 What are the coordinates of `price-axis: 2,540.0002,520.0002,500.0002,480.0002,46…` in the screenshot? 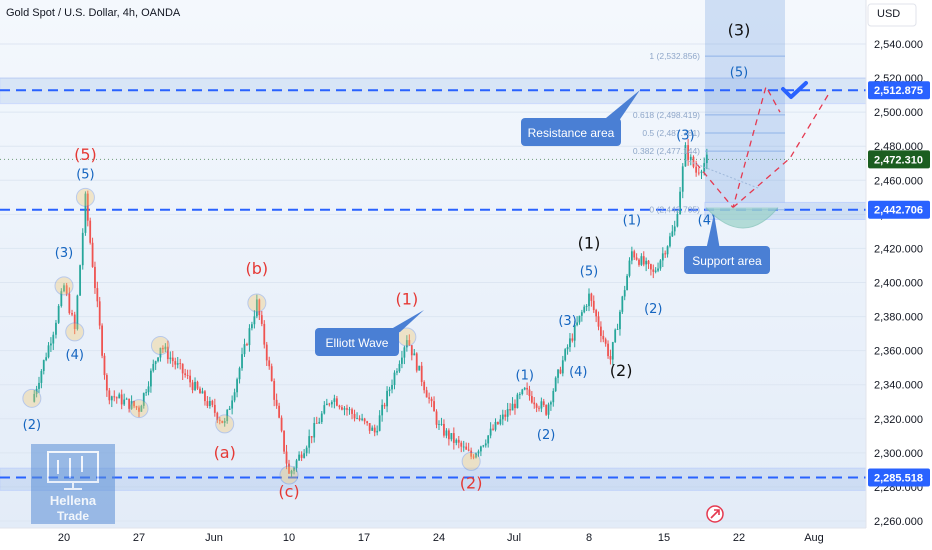 It's located at (898, 275).